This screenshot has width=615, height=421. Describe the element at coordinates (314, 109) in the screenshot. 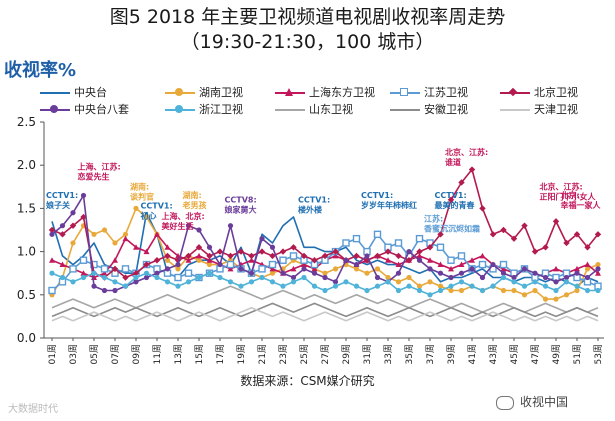

I see `legend-item: 山东卫视` at that location.